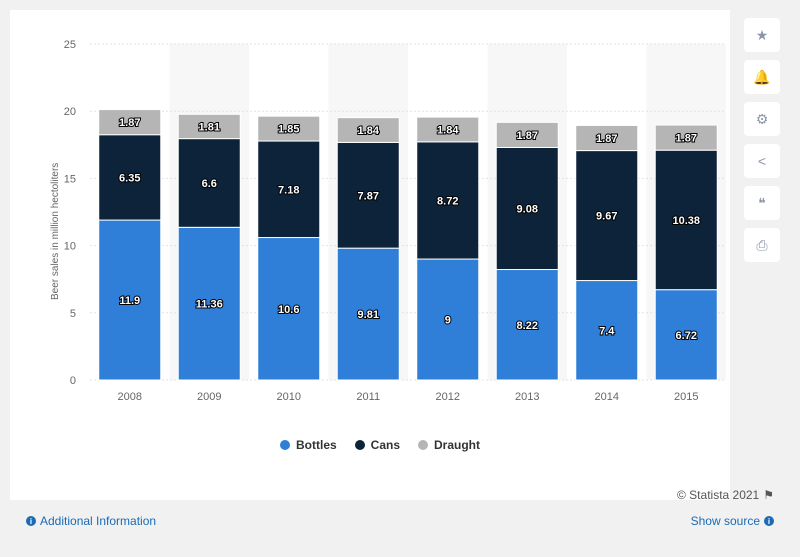 The width and height of the screenshot is (800, 557). Describe the element at coordinates (385, 445) in the screenshot. I see `legend-label: Cans` at that location.